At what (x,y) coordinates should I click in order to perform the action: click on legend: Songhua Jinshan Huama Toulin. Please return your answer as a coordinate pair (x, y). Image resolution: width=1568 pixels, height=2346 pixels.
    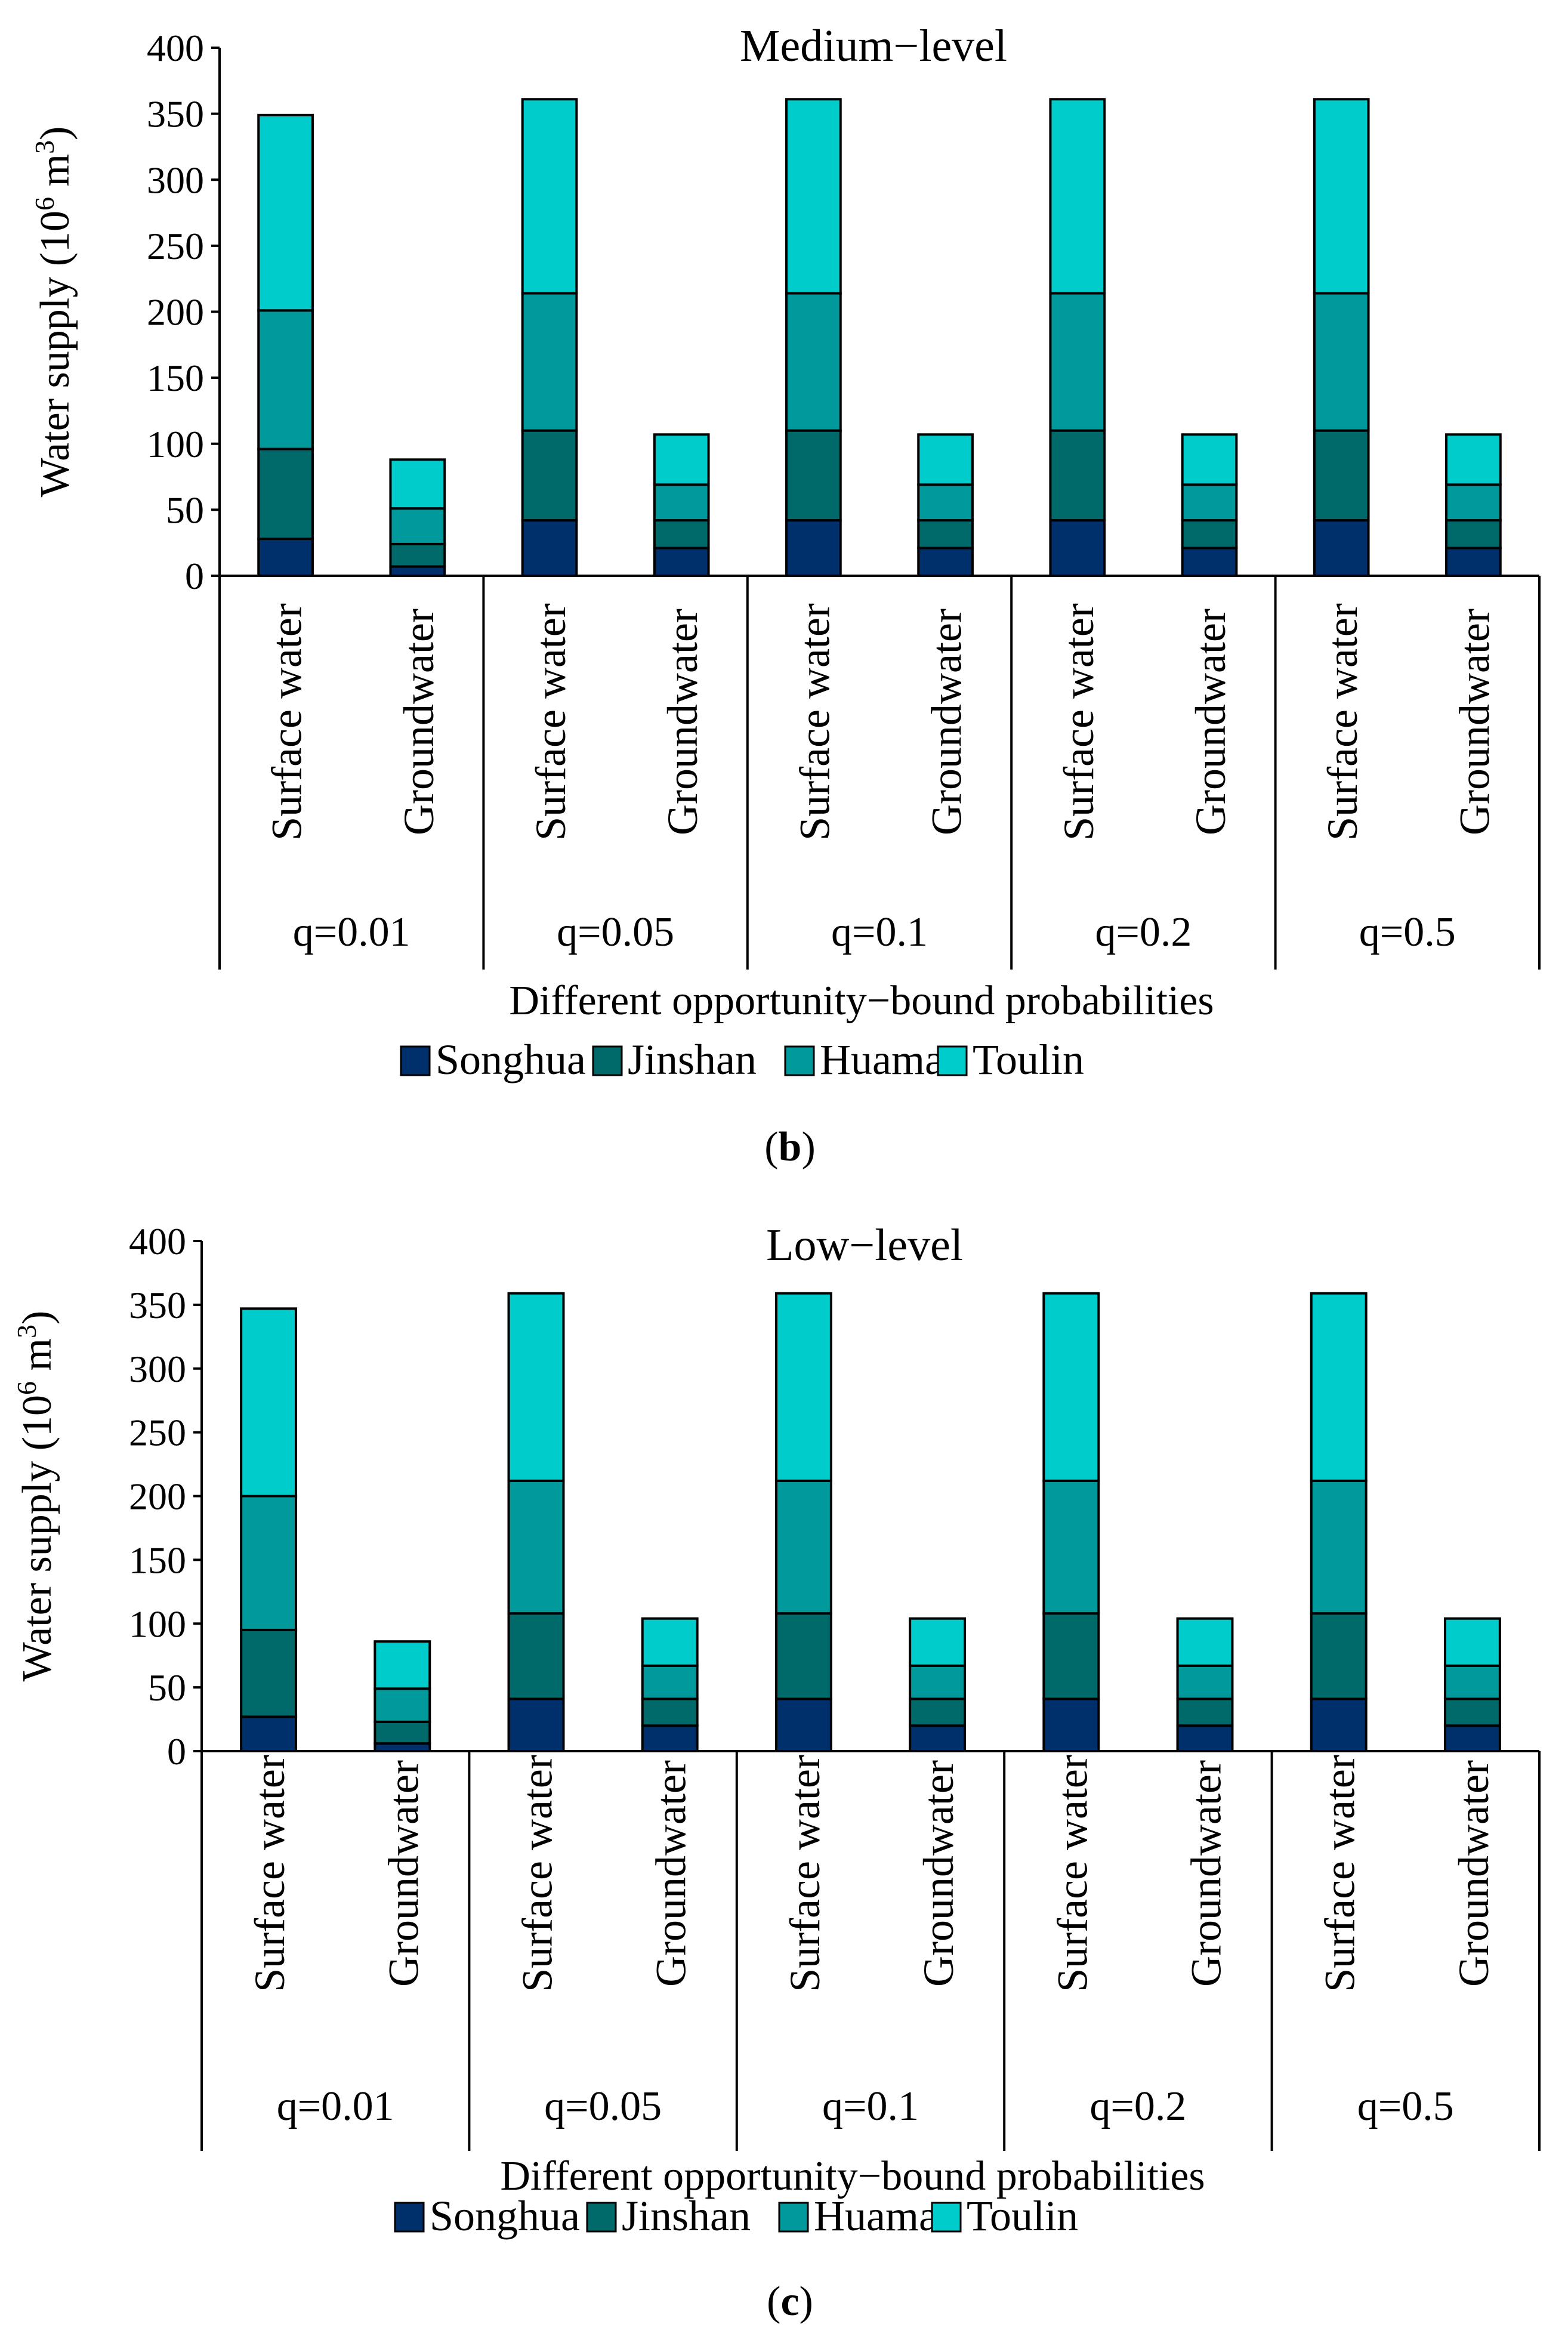
    Looking at the image, I should click on (742, 1060).